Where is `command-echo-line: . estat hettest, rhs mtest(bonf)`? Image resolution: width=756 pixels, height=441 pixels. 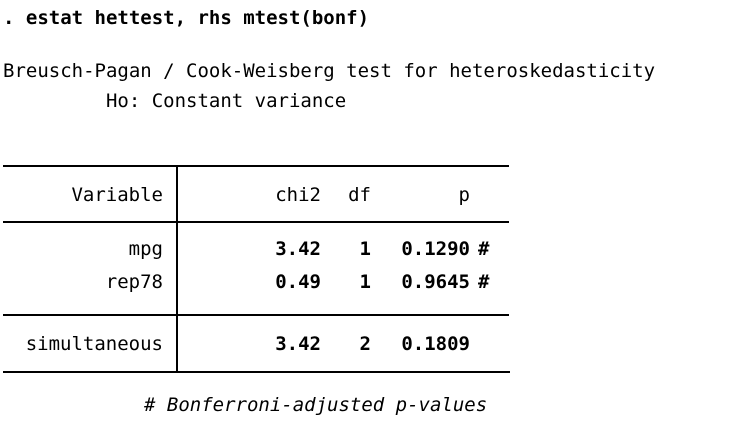 command-echo-line: . estat hettest, rhs mtest(bonf) is located at coordinates (186, 18).